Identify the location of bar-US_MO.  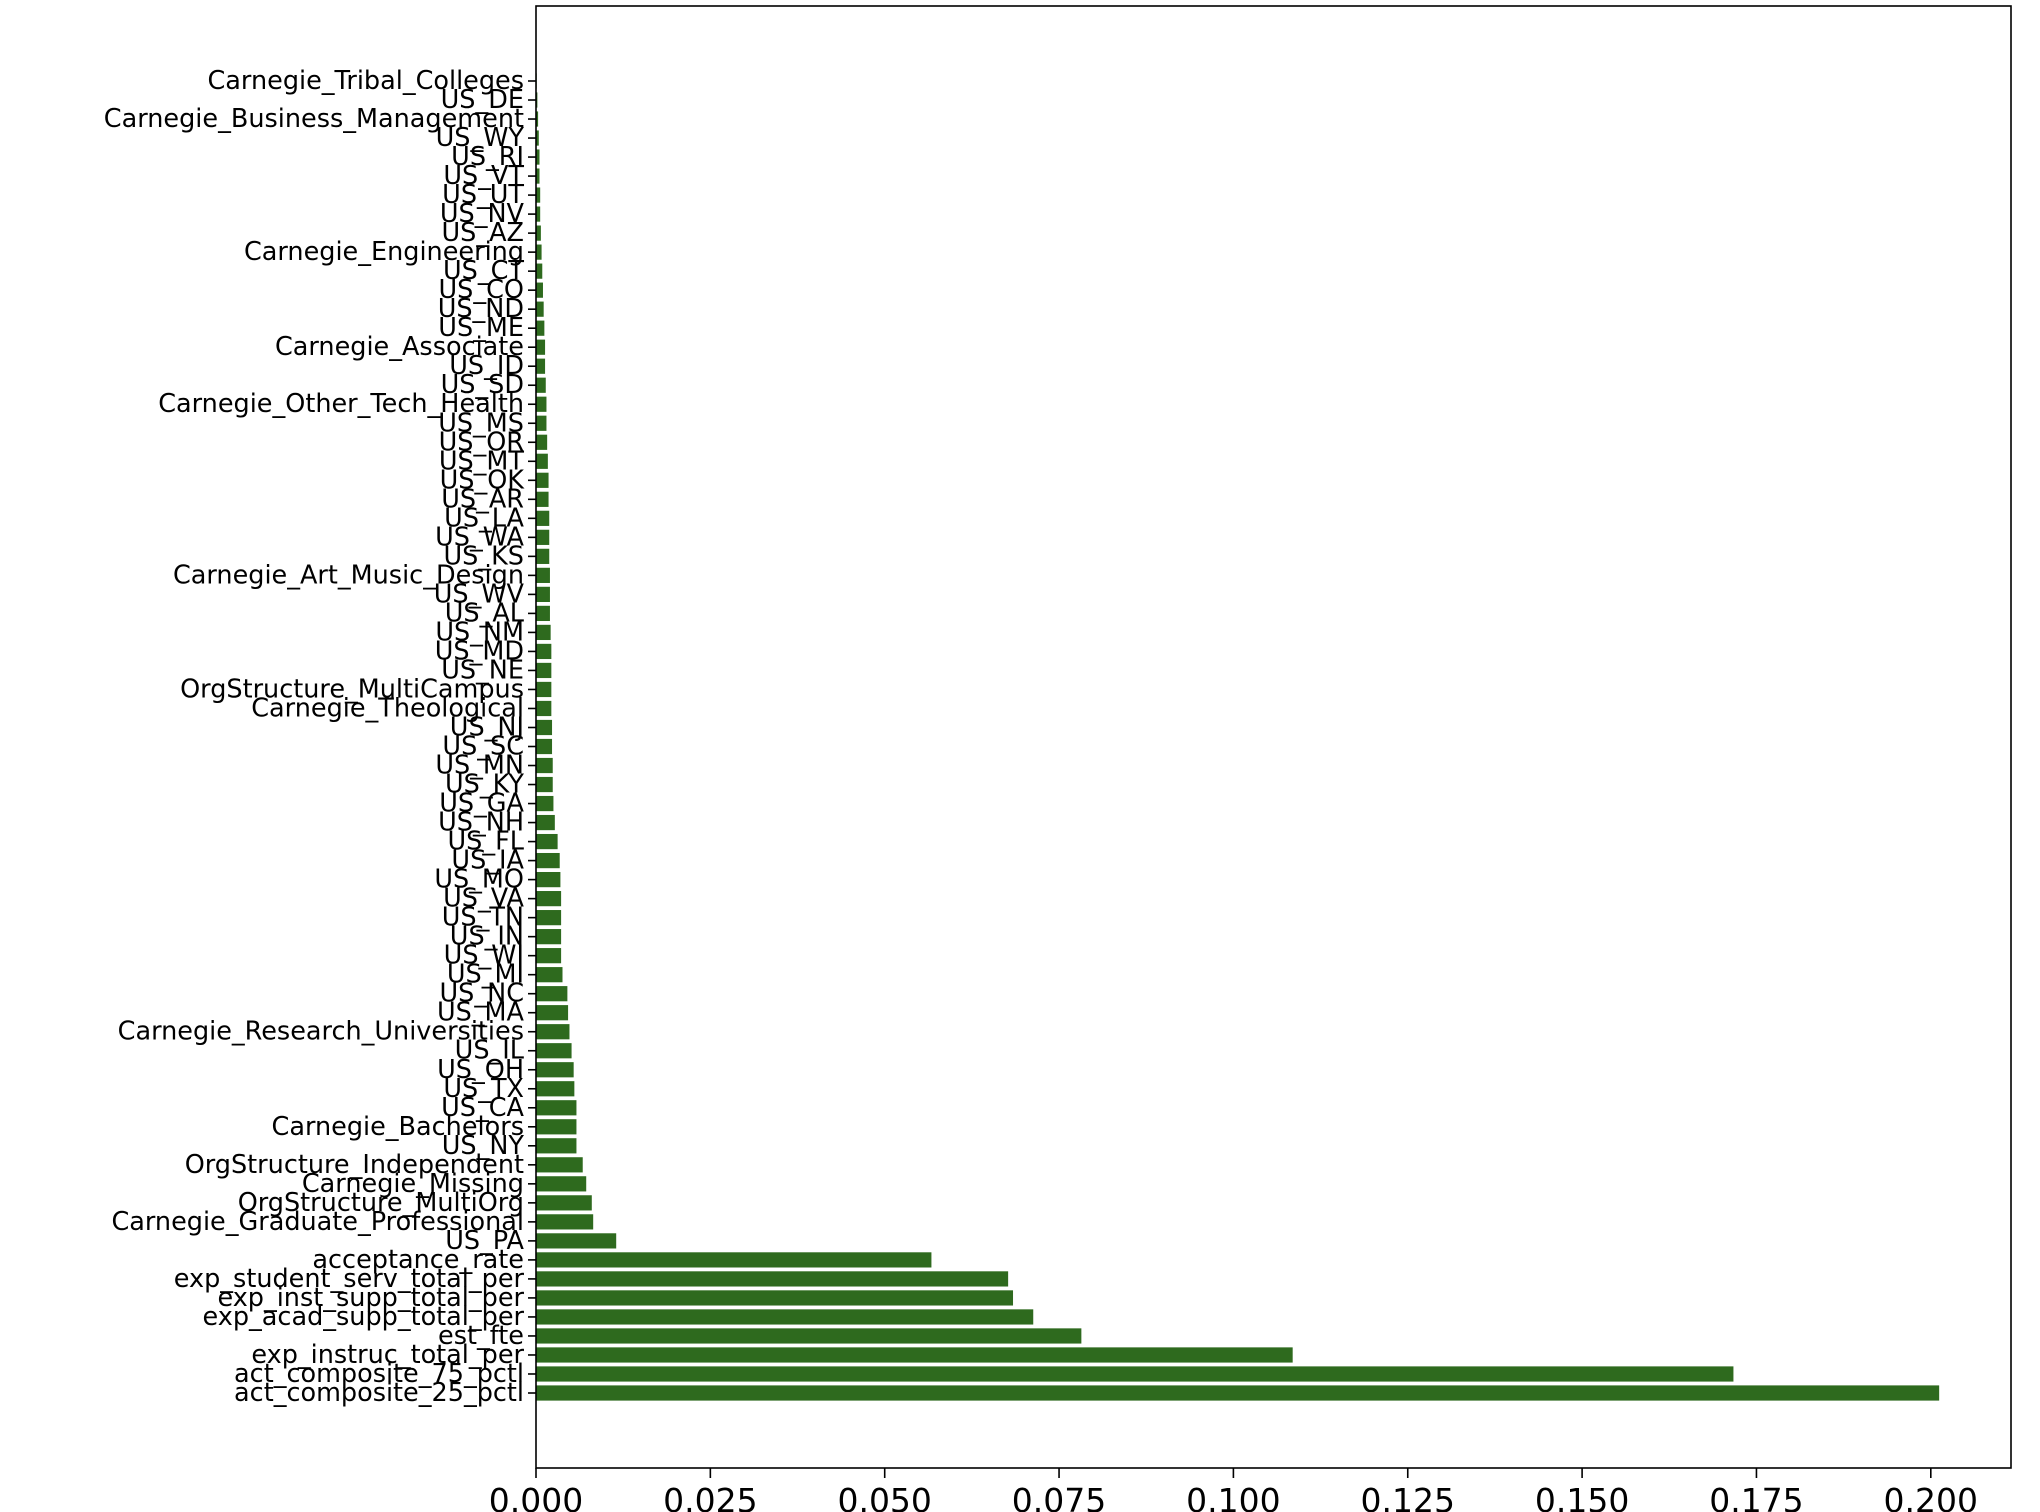
(548, 880).